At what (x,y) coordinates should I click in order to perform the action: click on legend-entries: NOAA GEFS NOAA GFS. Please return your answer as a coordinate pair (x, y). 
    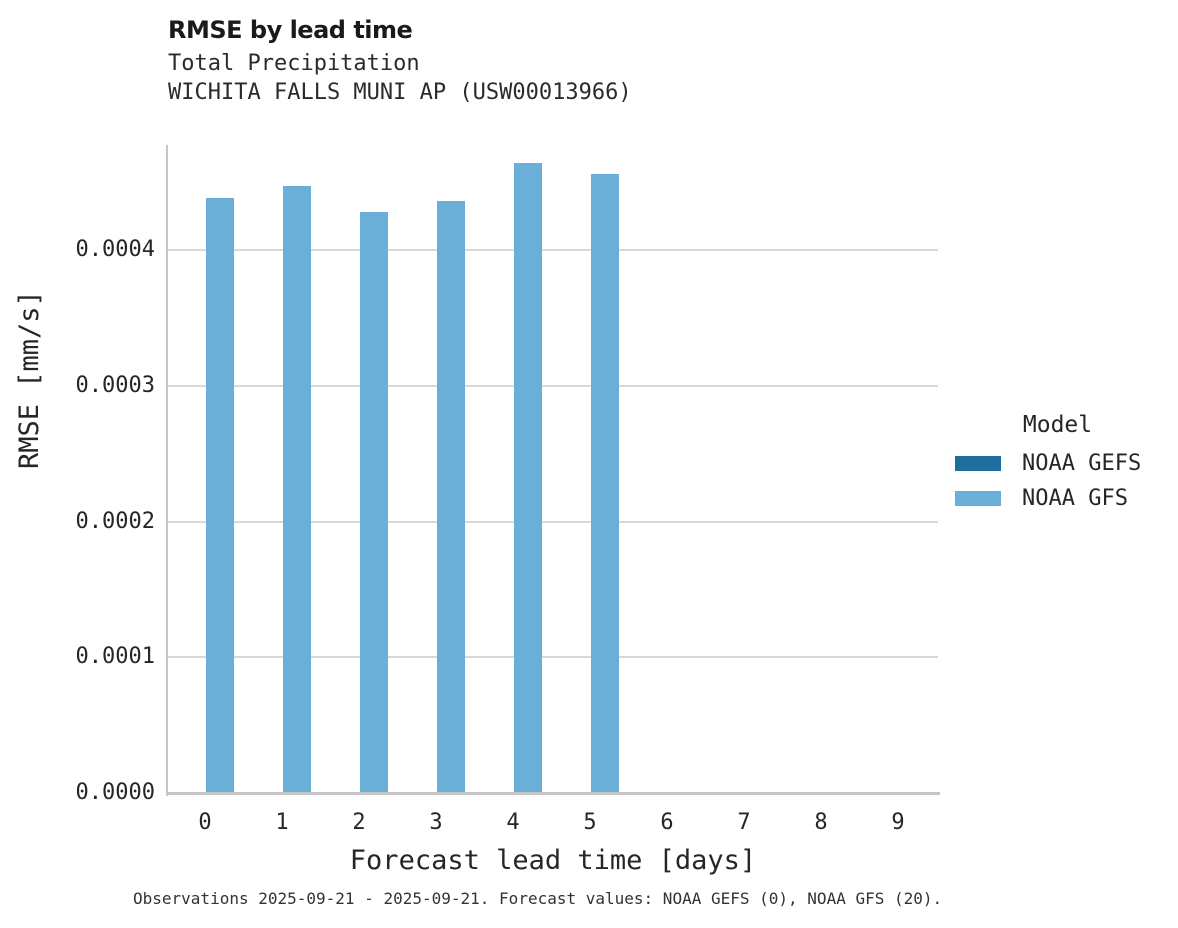
    Looking at the image, I should click on (1062, 480).